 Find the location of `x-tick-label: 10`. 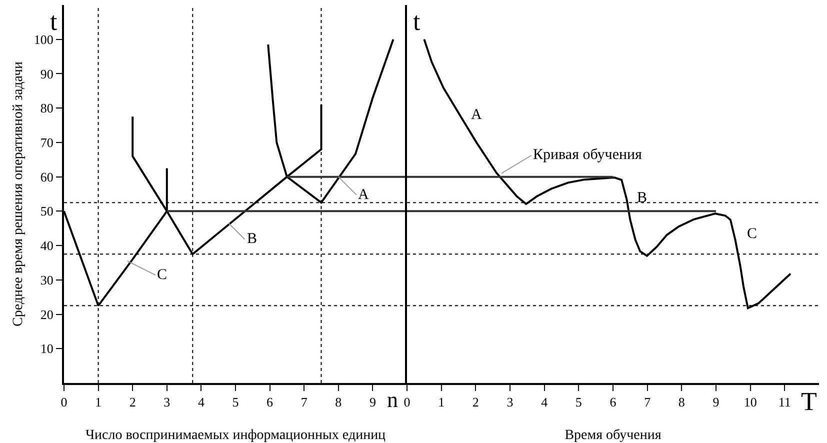

x-tick-label: 10 is located at coordinates (750, 402).